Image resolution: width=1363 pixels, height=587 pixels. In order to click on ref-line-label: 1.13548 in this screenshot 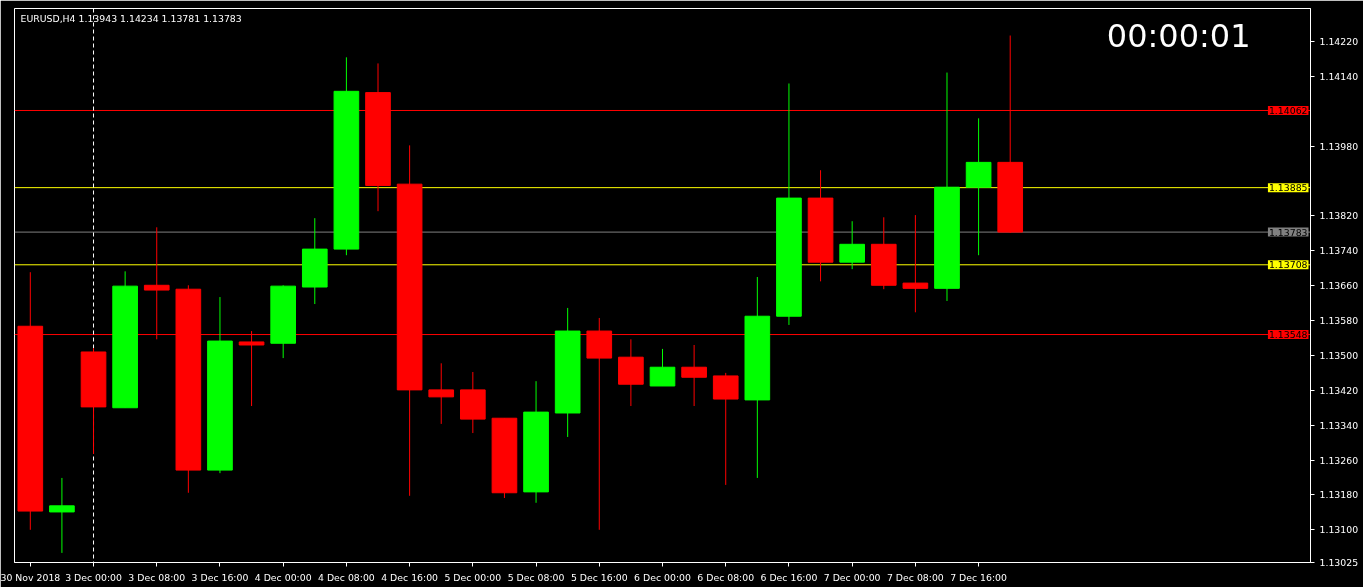, I will do `click(1288, 335)`.